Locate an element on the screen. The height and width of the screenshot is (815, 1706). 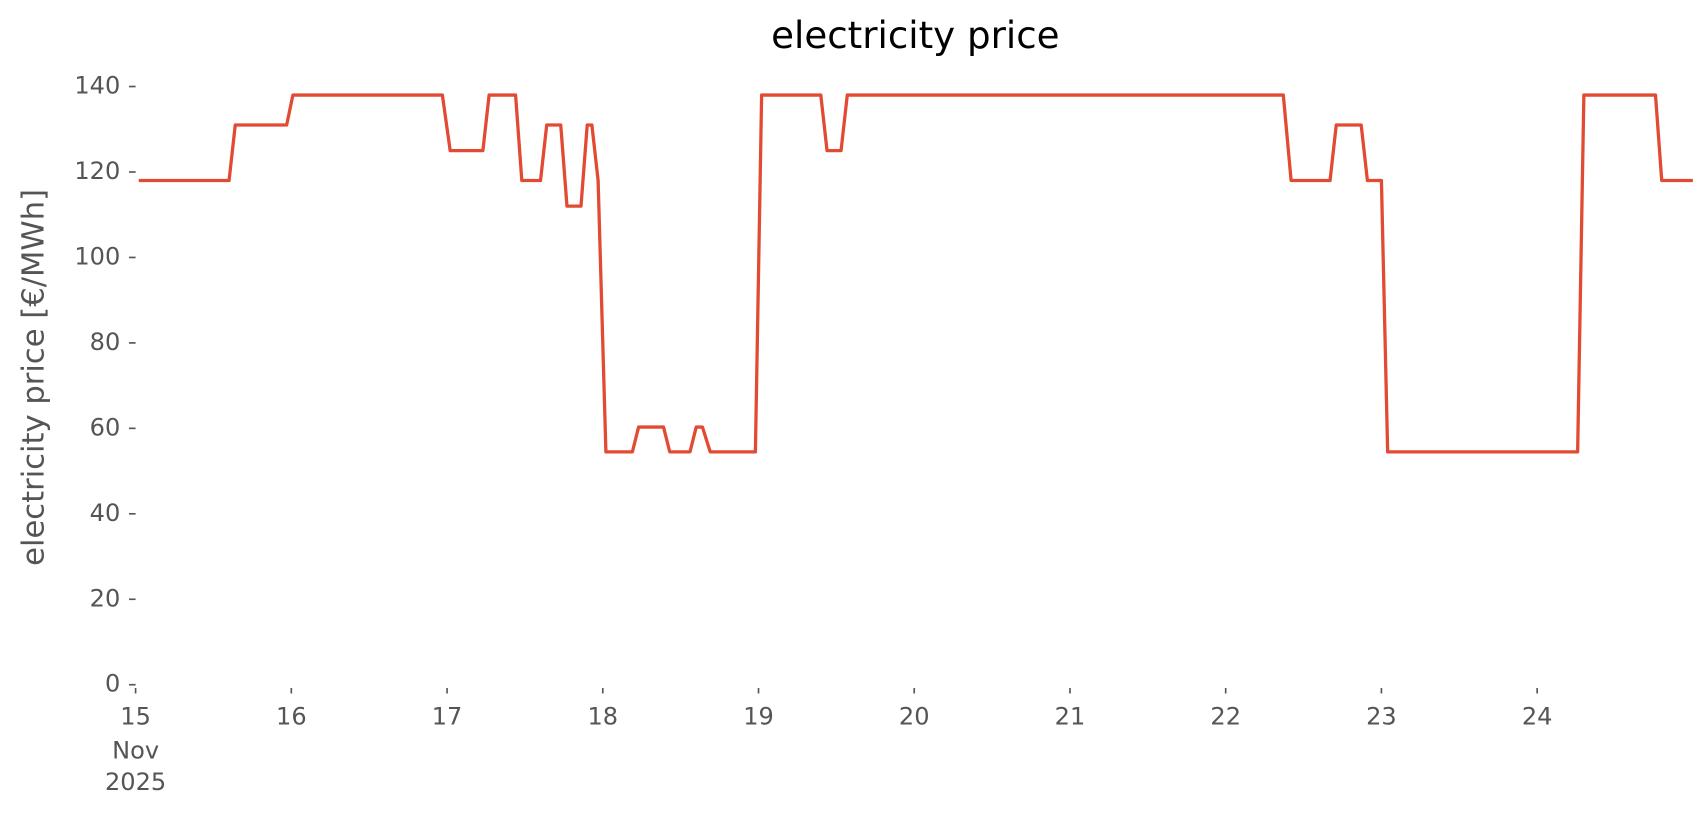
y-tick-label: 100 is located at coordinates (97, 256).